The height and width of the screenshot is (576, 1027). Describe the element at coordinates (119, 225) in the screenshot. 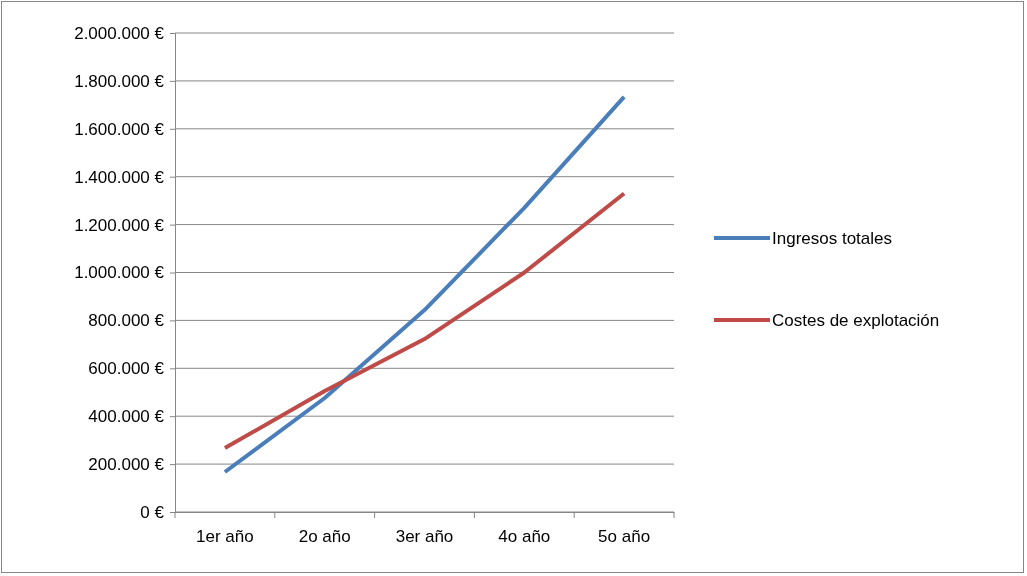

I see `y-tick-label: 1.200.000 €` at that location.